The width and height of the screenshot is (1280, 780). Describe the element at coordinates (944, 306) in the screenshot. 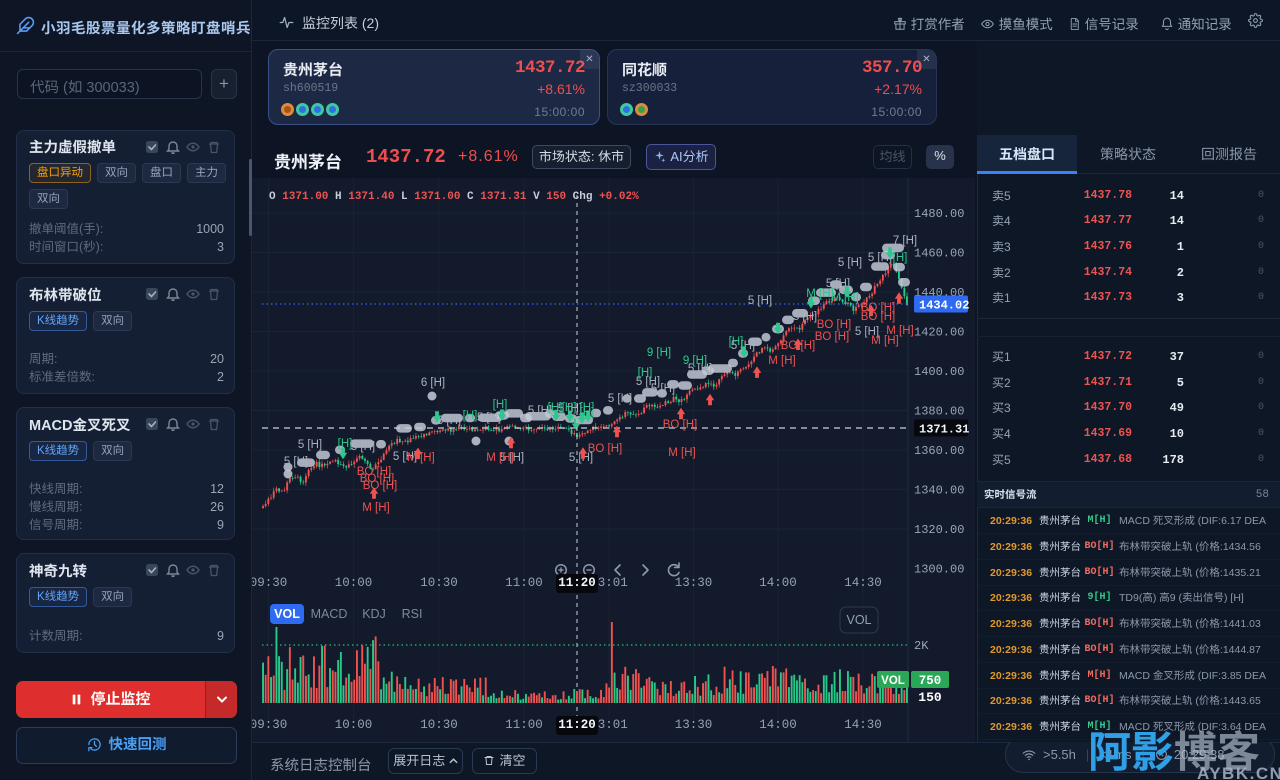

I see `svg-text: 1434.02` at that location.